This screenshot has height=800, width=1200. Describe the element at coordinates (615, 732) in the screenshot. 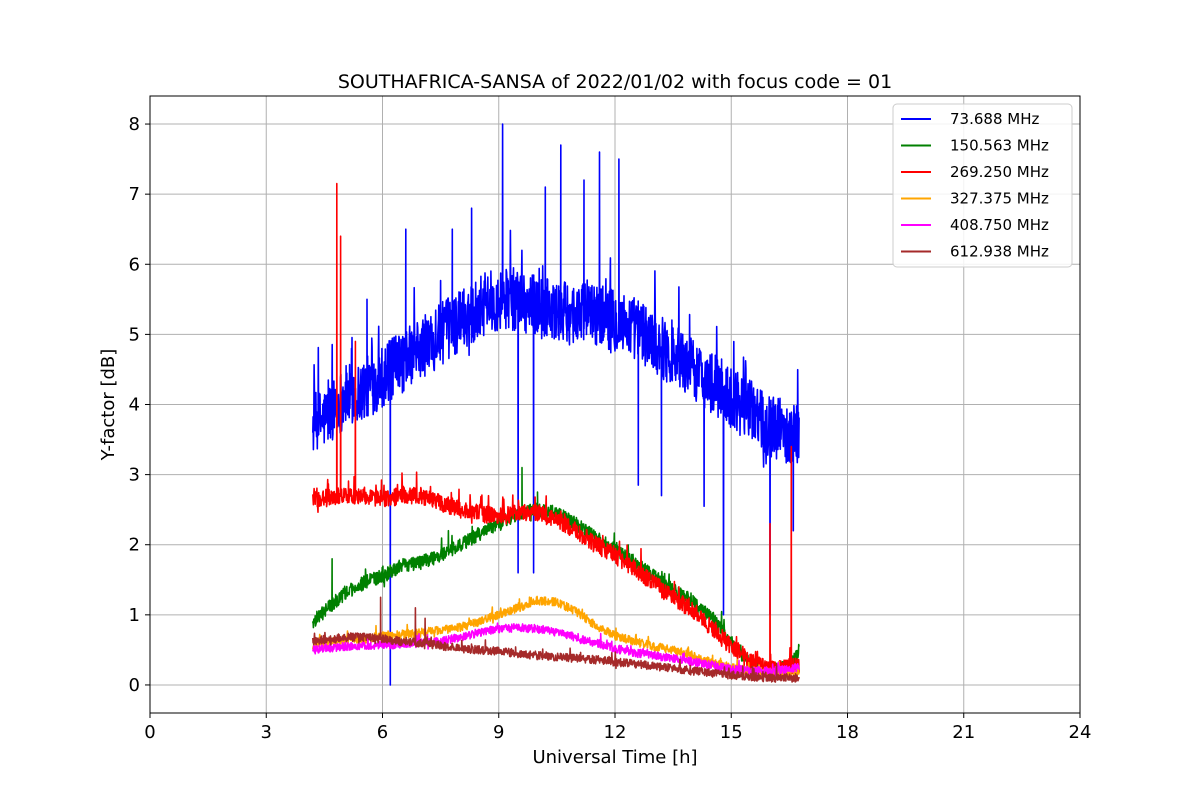

I see `x-tick-label: 12` at that location.